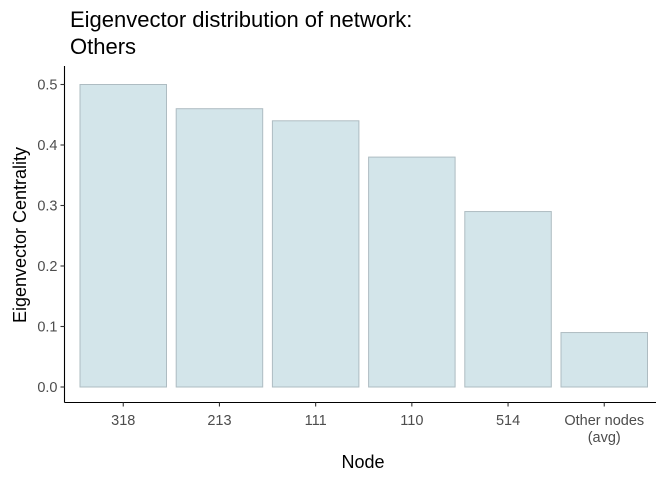 Image resolution: width=672 pixels, height=480 pixels. Describe the element at coordinates (47, 328) in the screenshot. I see `y-tick-label: 0.1` at that location.